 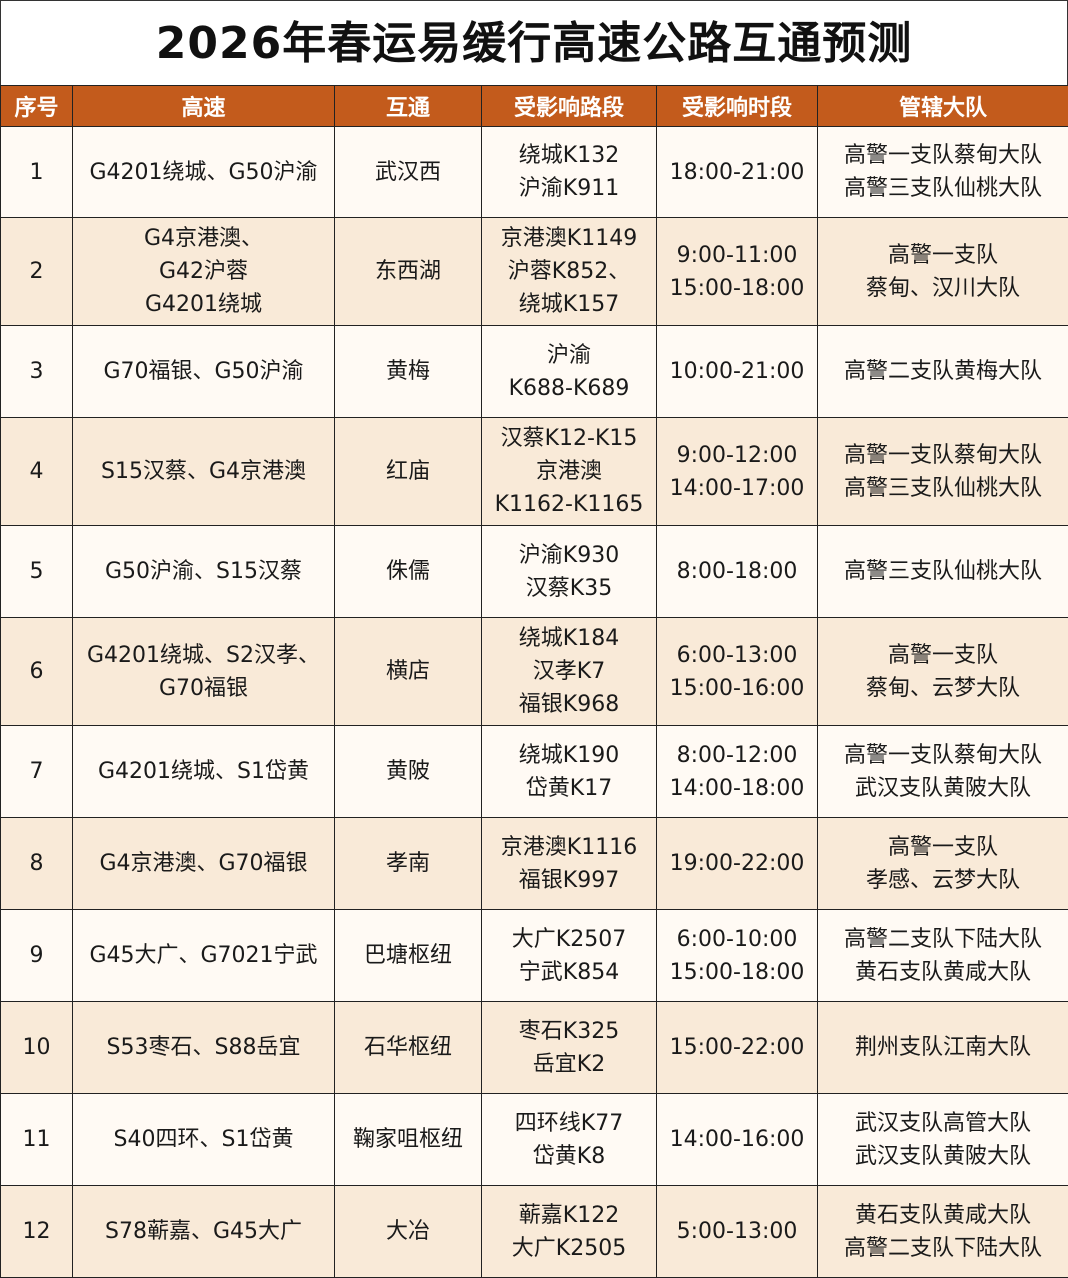 I want to click on cell-brigade-line: 蔡甸、汉川大队, so click(x=942, y=288).